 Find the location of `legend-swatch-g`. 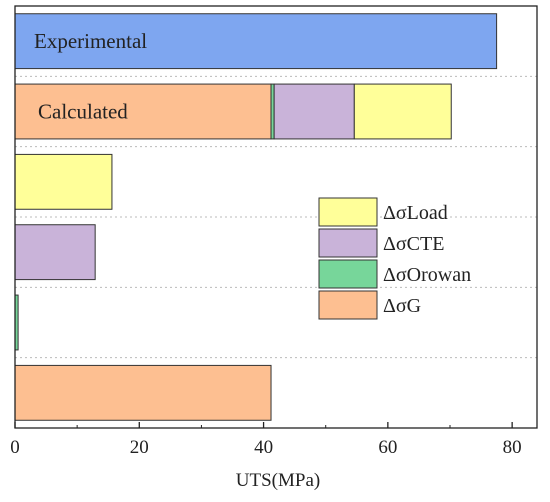

legend-swatch-g is located at coordinates (348, 305).